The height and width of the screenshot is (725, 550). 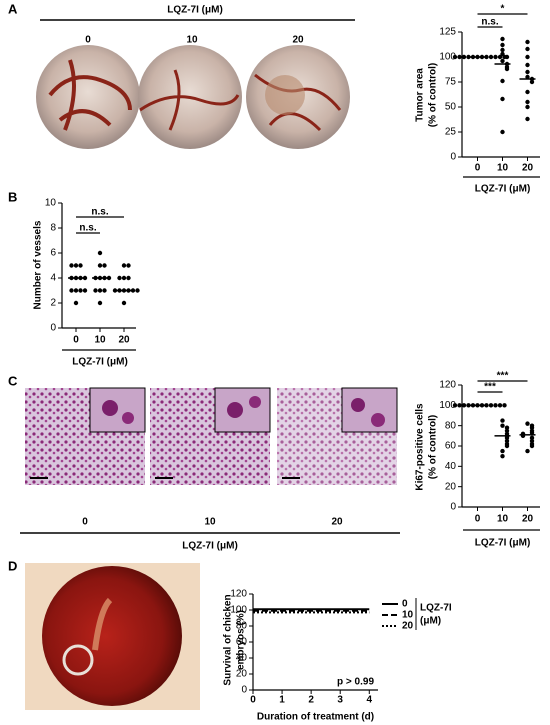 What do you see at coordinates (490, 387) in the screenshot?
I see `significance-label: ***` at bounding box center [490, 387].